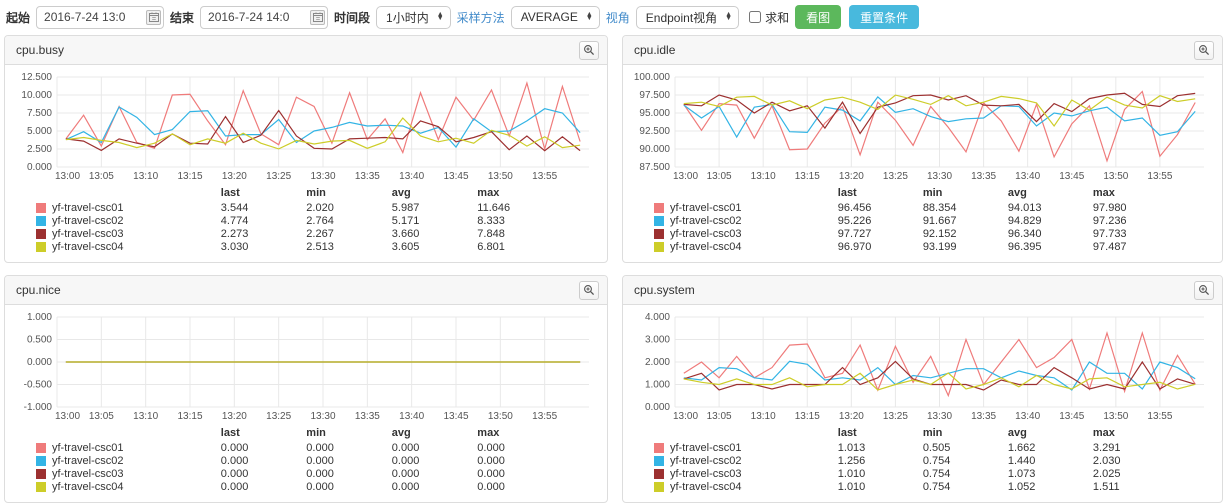  I want to click on legend-stat-value: 5.987, so click(405, 208).